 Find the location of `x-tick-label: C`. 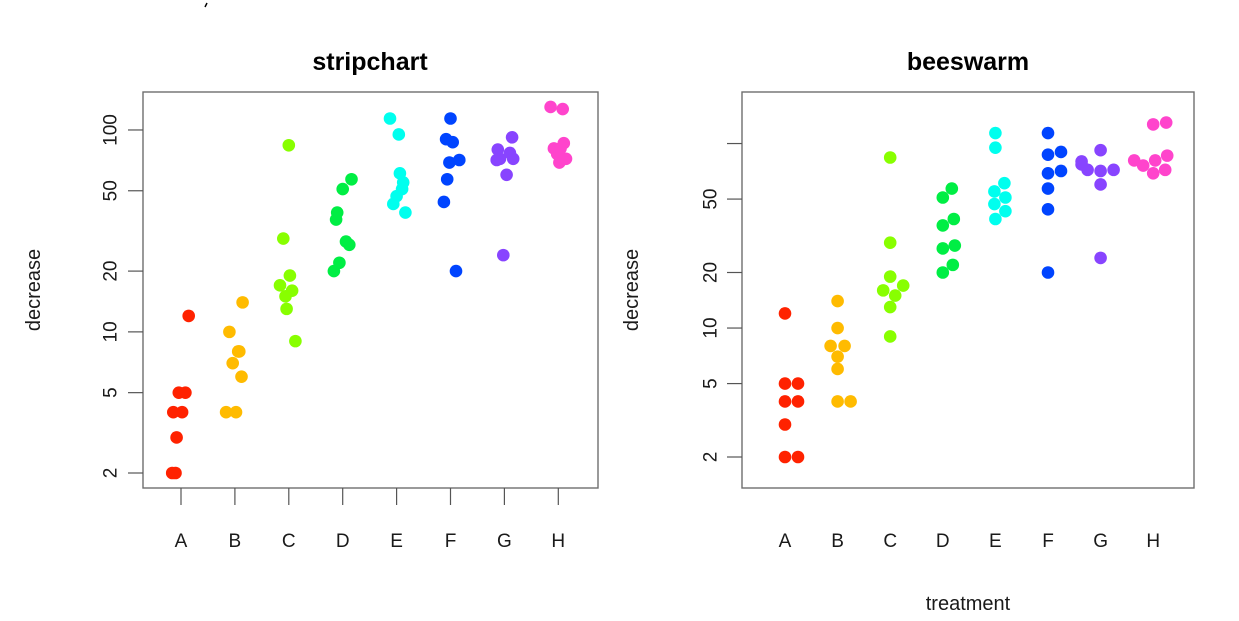

x-tick-label: C is located at coordinates (289, 541).